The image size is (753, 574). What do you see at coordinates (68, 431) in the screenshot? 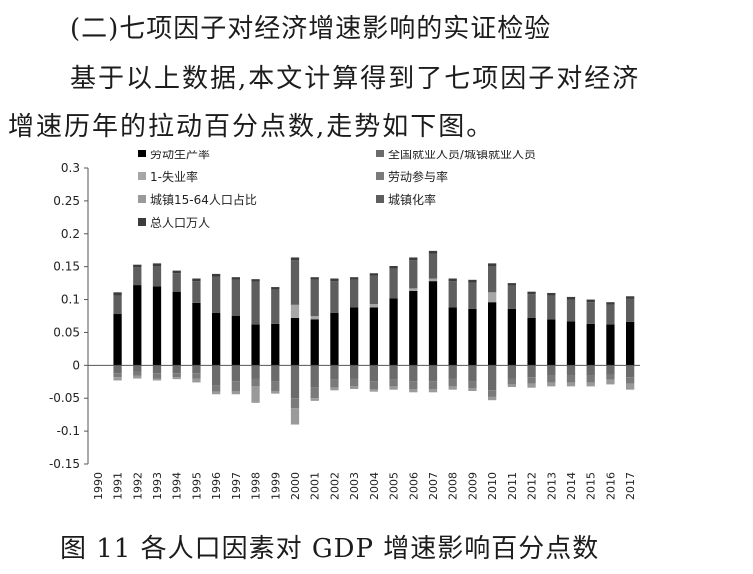
I see `y-tick-label: -0.1` at bounding box center [68, 431].